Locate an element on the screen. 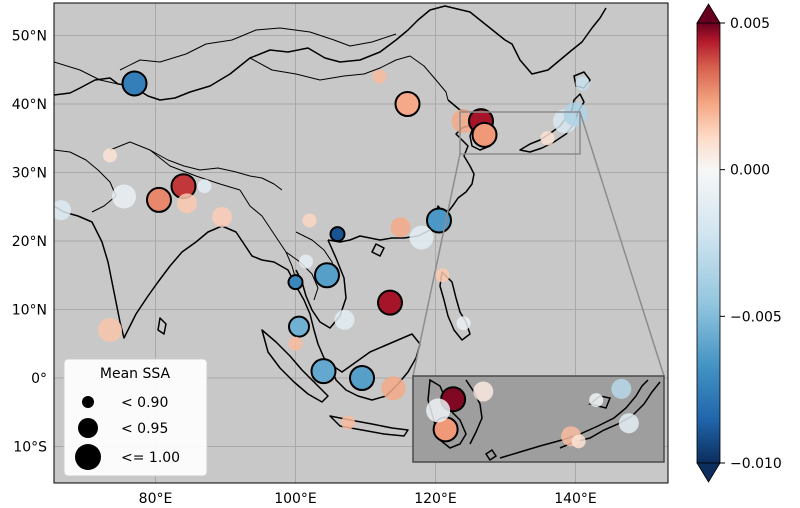  site-philippines is located at coordinates (463, 323).